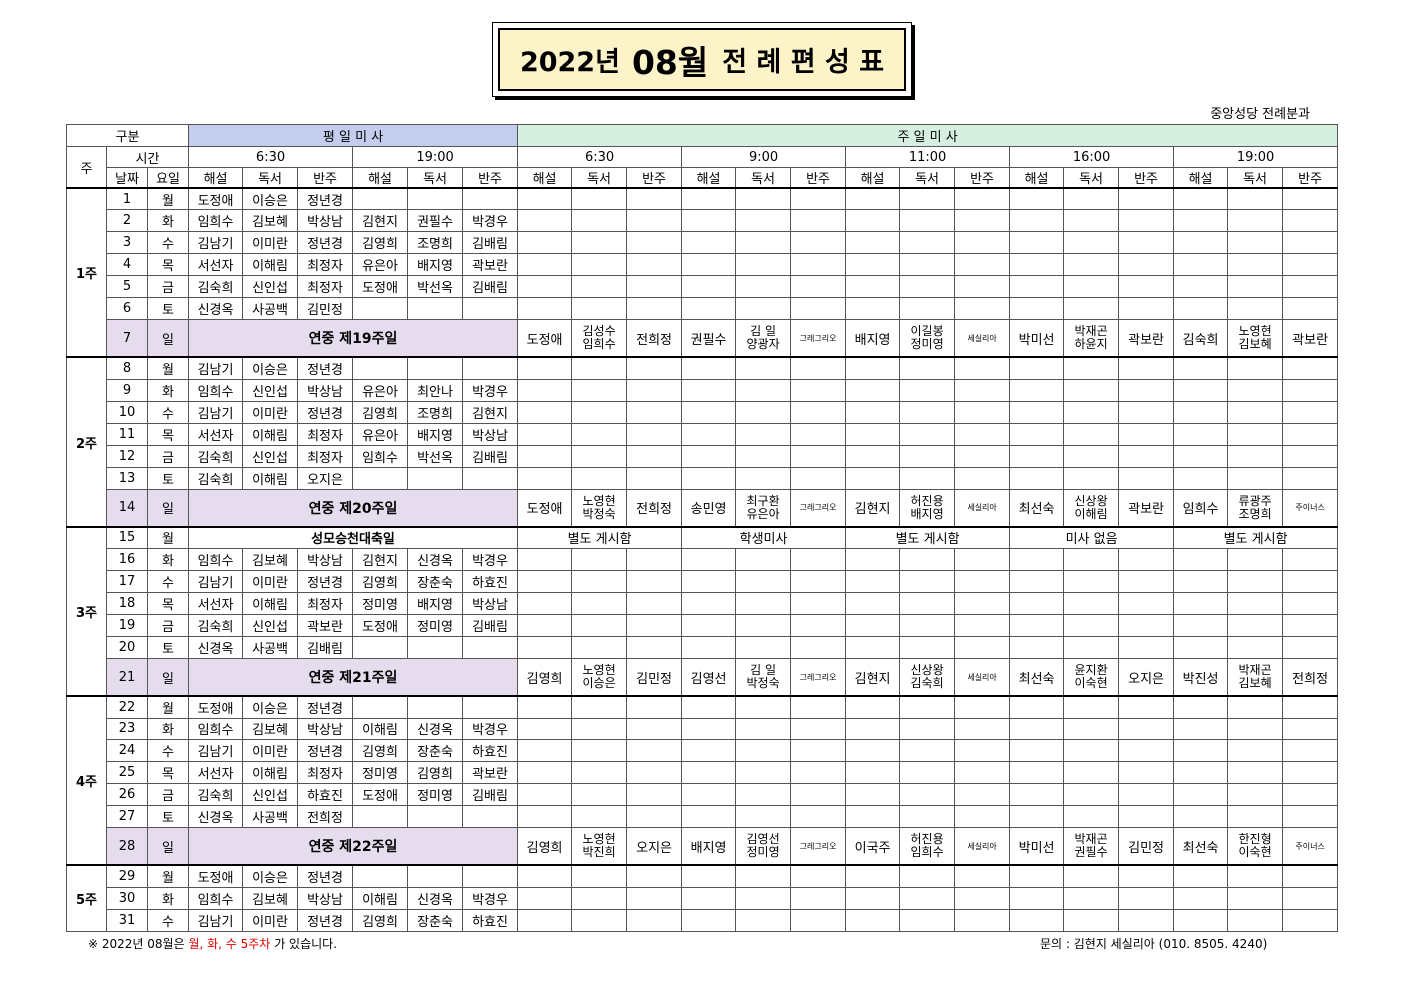 The image size is (1403, 992). Describe the element at coordinates (654, 338) in the screenshot. I see `sunday-assignee: 전희정` at that location.